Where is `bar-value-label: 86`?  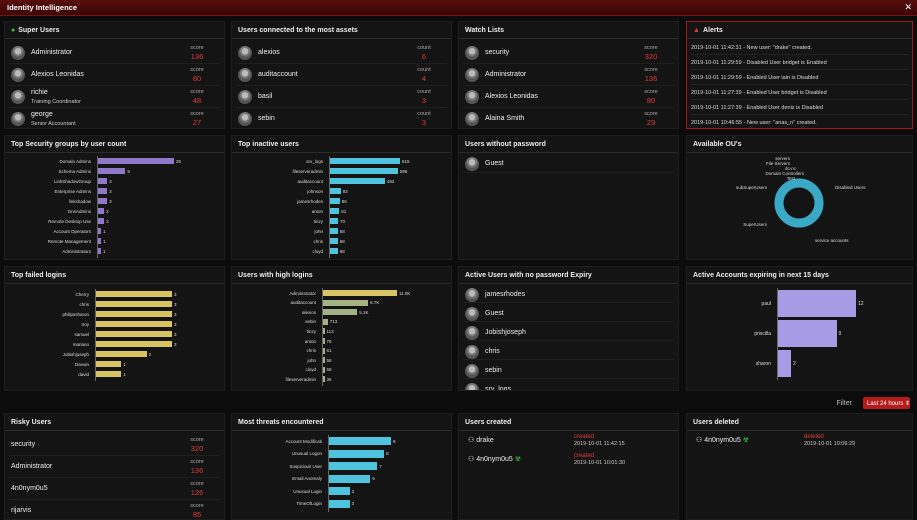 bar-value-label: 86 is located at coordinates (344, 201).